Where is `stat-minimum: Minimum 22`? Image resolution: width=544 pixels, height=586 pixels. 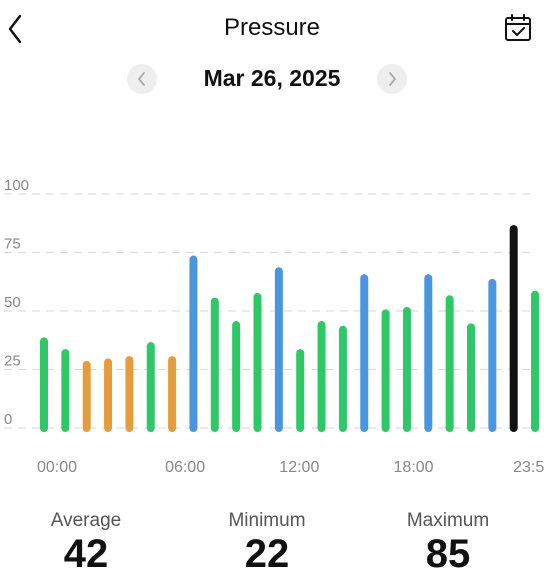 stat-minimum: Minimum 22 is located at coordinates (267, 543).